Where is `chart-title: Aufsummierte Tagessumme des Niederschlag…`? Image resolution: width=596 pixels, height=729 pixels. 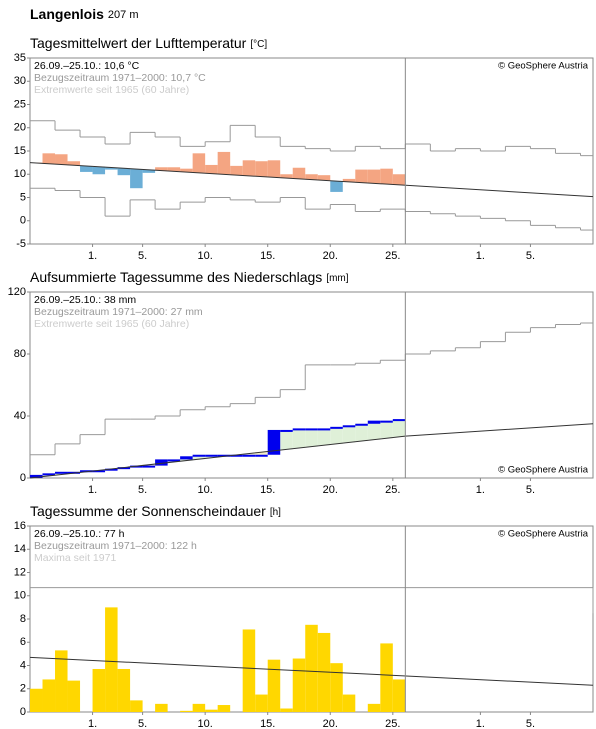
chart-title: Aufsummierte Tagessumme des Niederschlag… is located at coordinates (189, 277).